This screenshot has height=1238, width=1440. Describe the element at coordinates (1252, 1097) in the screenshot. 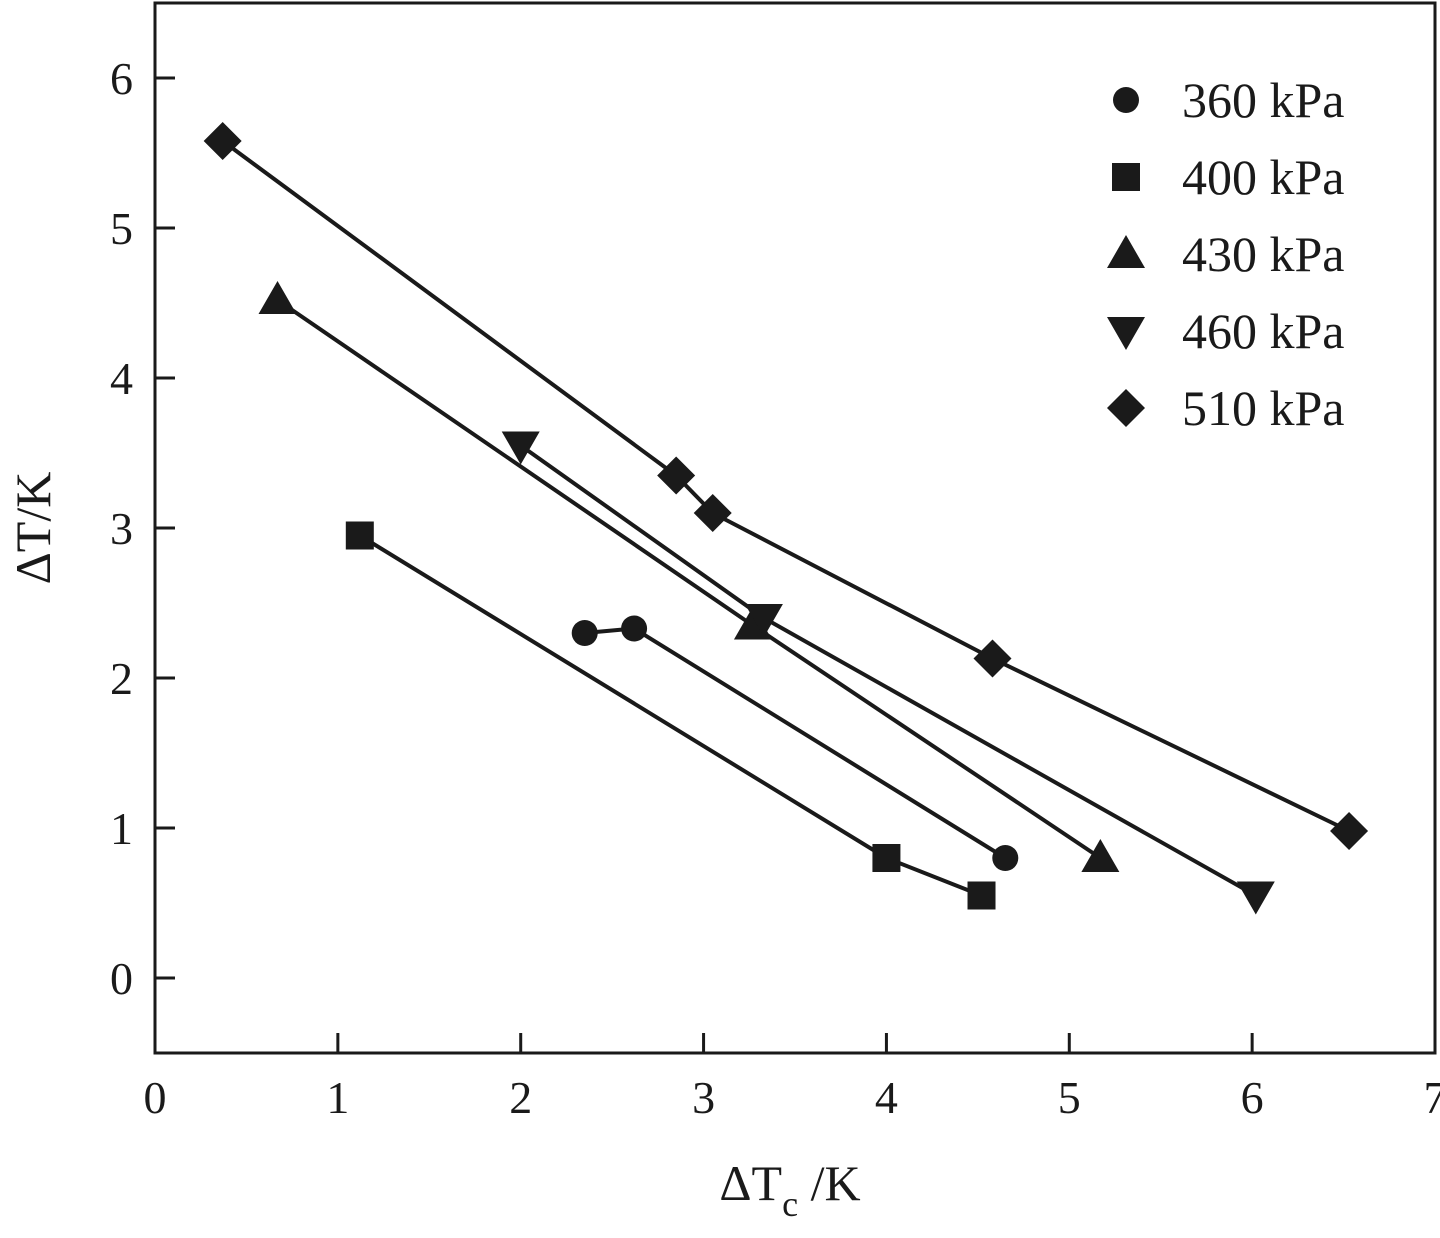

I see `x-tick-label: 6` at that location.